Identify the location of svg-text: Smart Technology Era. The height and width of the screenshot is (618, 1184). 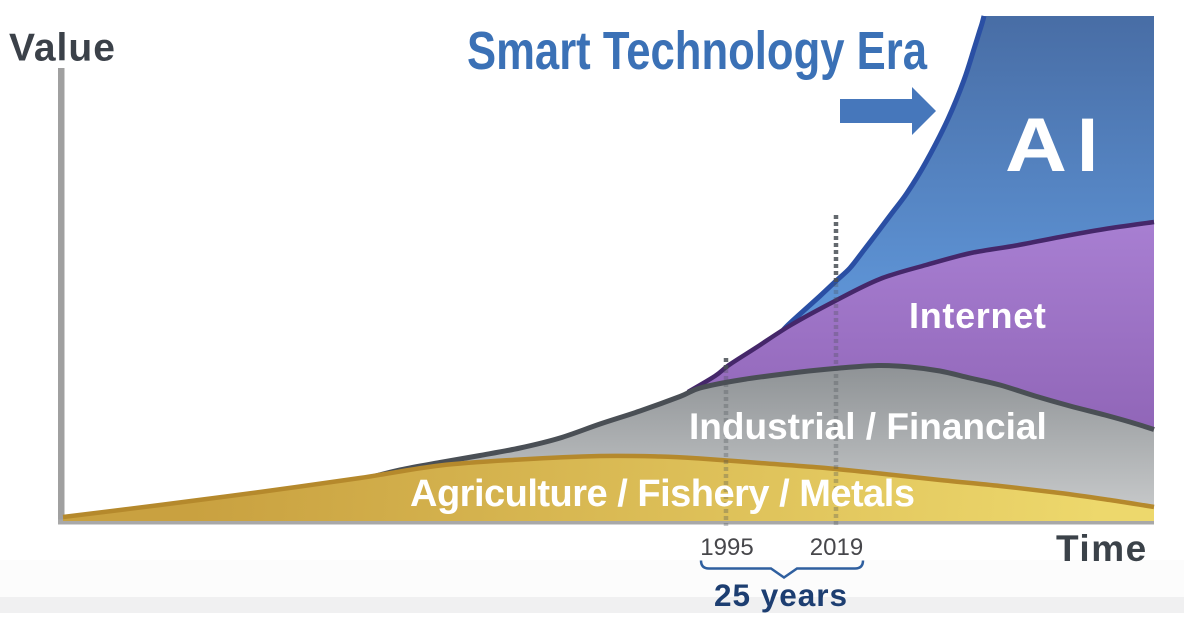
(697, 51).